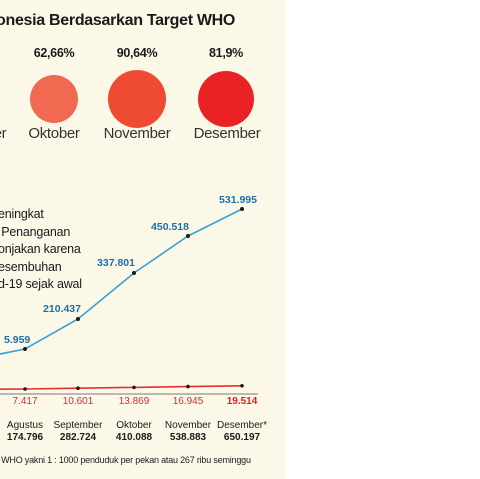  Describe the element at coordinates (116, 263) in the screenshot. I see `data-label-blue: 337.801` at that location.